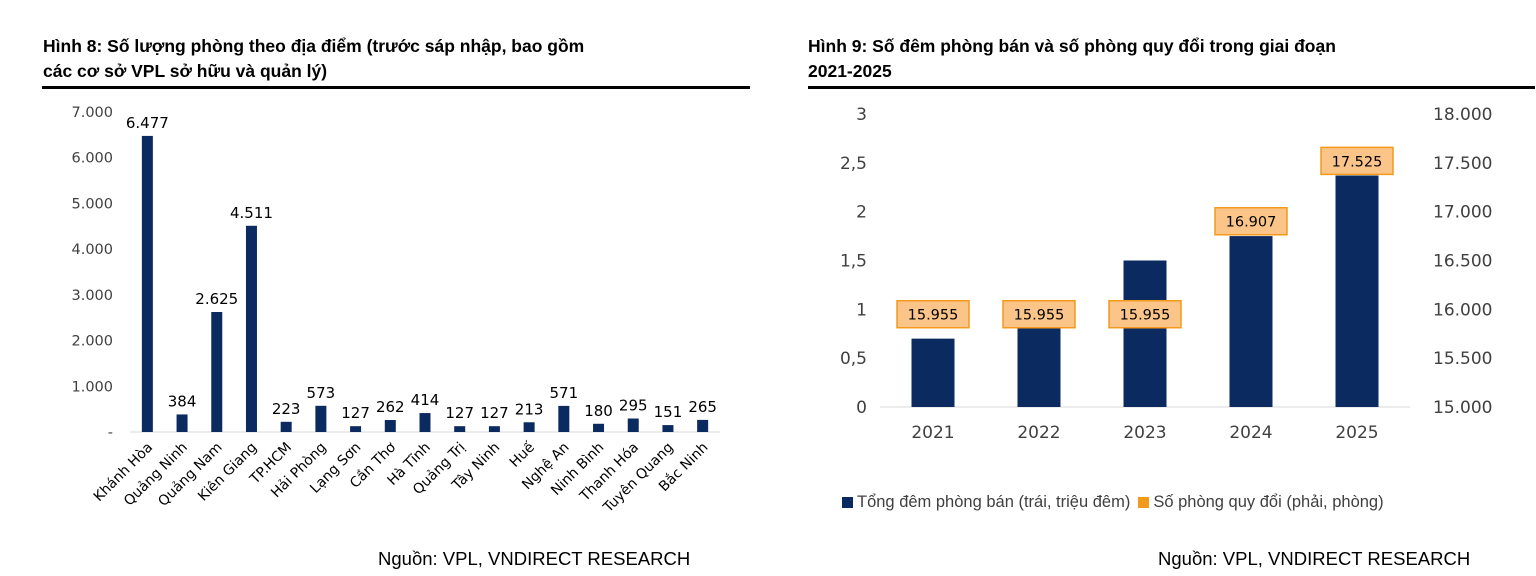  I want to click on x-tick-label: Huế, so click(522, 455).